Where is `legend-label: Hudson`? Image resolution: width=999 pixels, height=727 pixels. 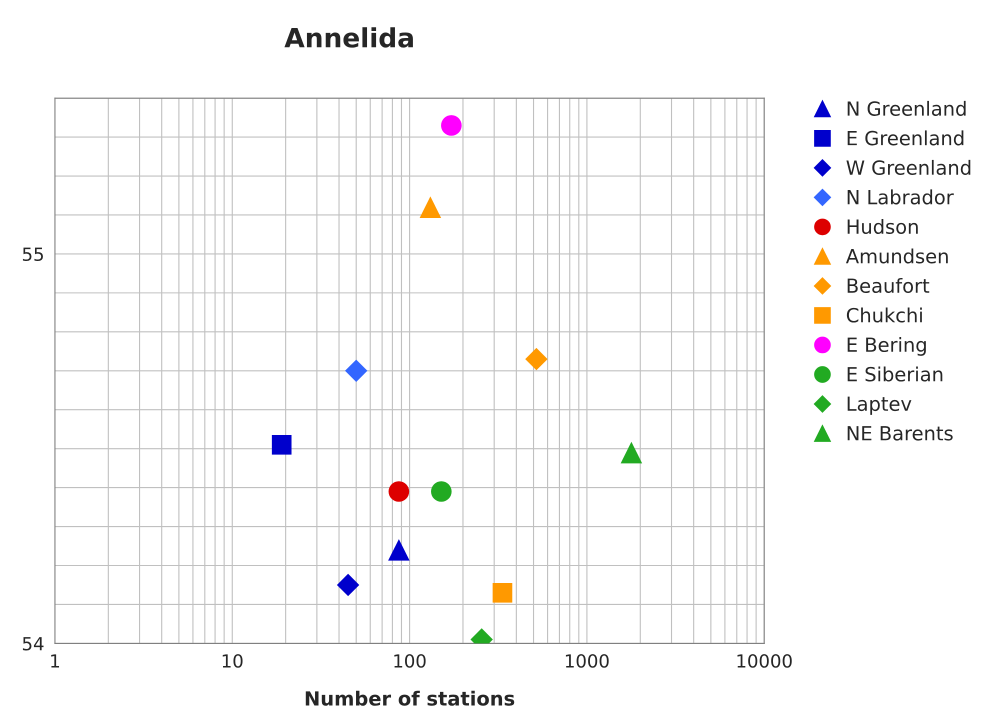 legend-label: Hudson is located at coordinates (883, 226).